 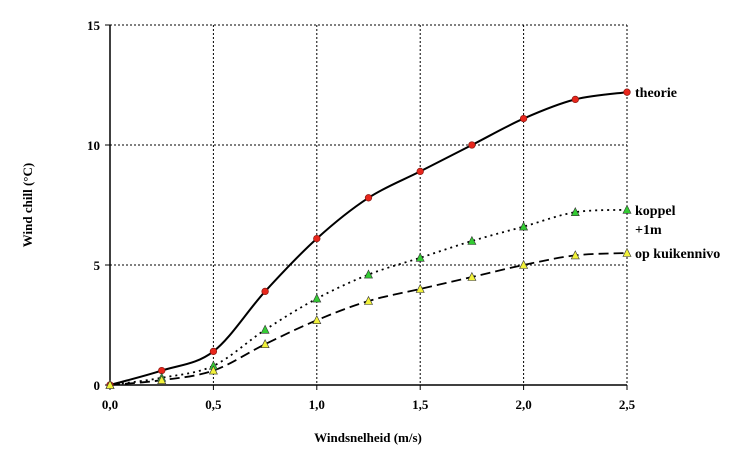 What do you see at coordinates (627, 404) in the screenshot?
I see `x-tick-label: 2,5` at bounding box center [627, 404].